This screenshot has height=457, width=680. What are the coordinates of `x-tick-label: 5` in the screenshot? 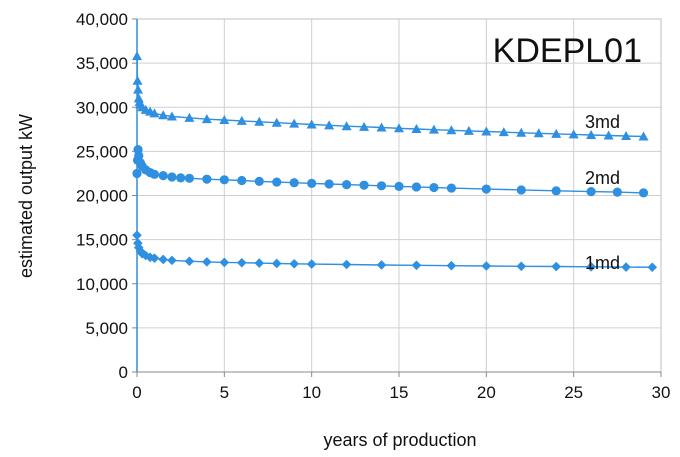 It's located at (224, 392).